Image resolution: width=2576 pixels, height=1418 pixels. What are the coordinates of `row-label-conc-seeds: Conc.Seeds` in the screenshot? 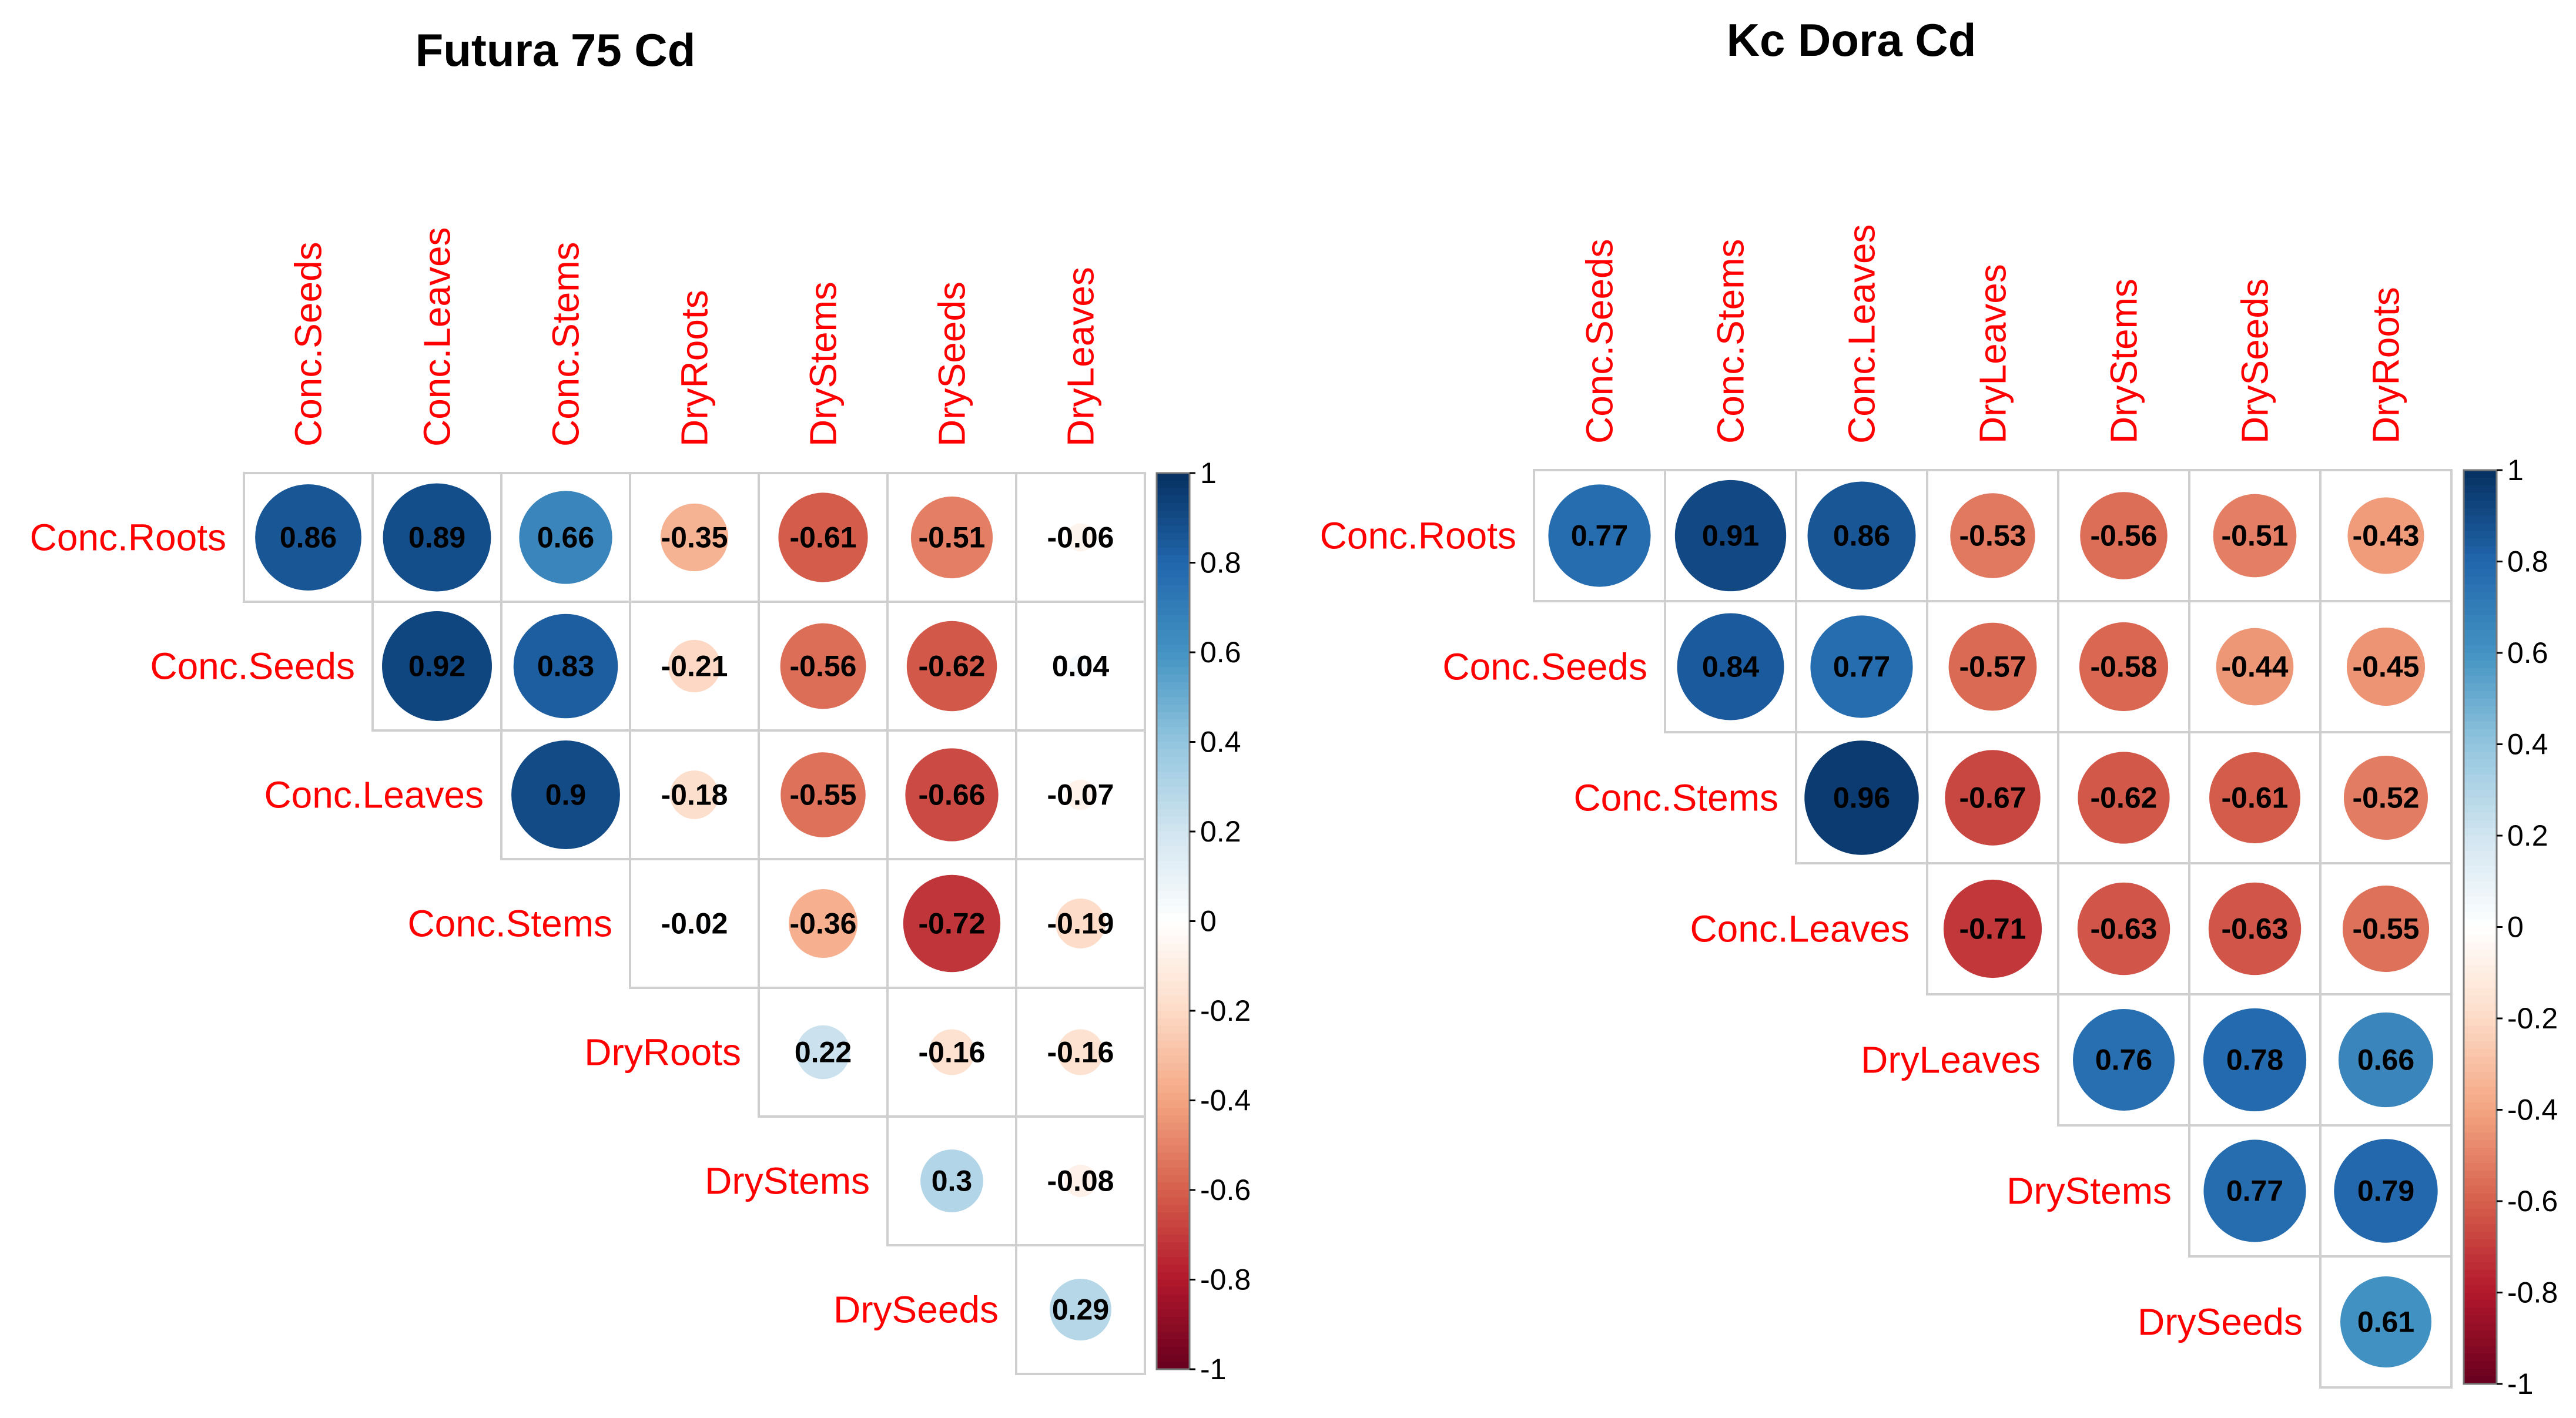 It's located at (1544, 667).